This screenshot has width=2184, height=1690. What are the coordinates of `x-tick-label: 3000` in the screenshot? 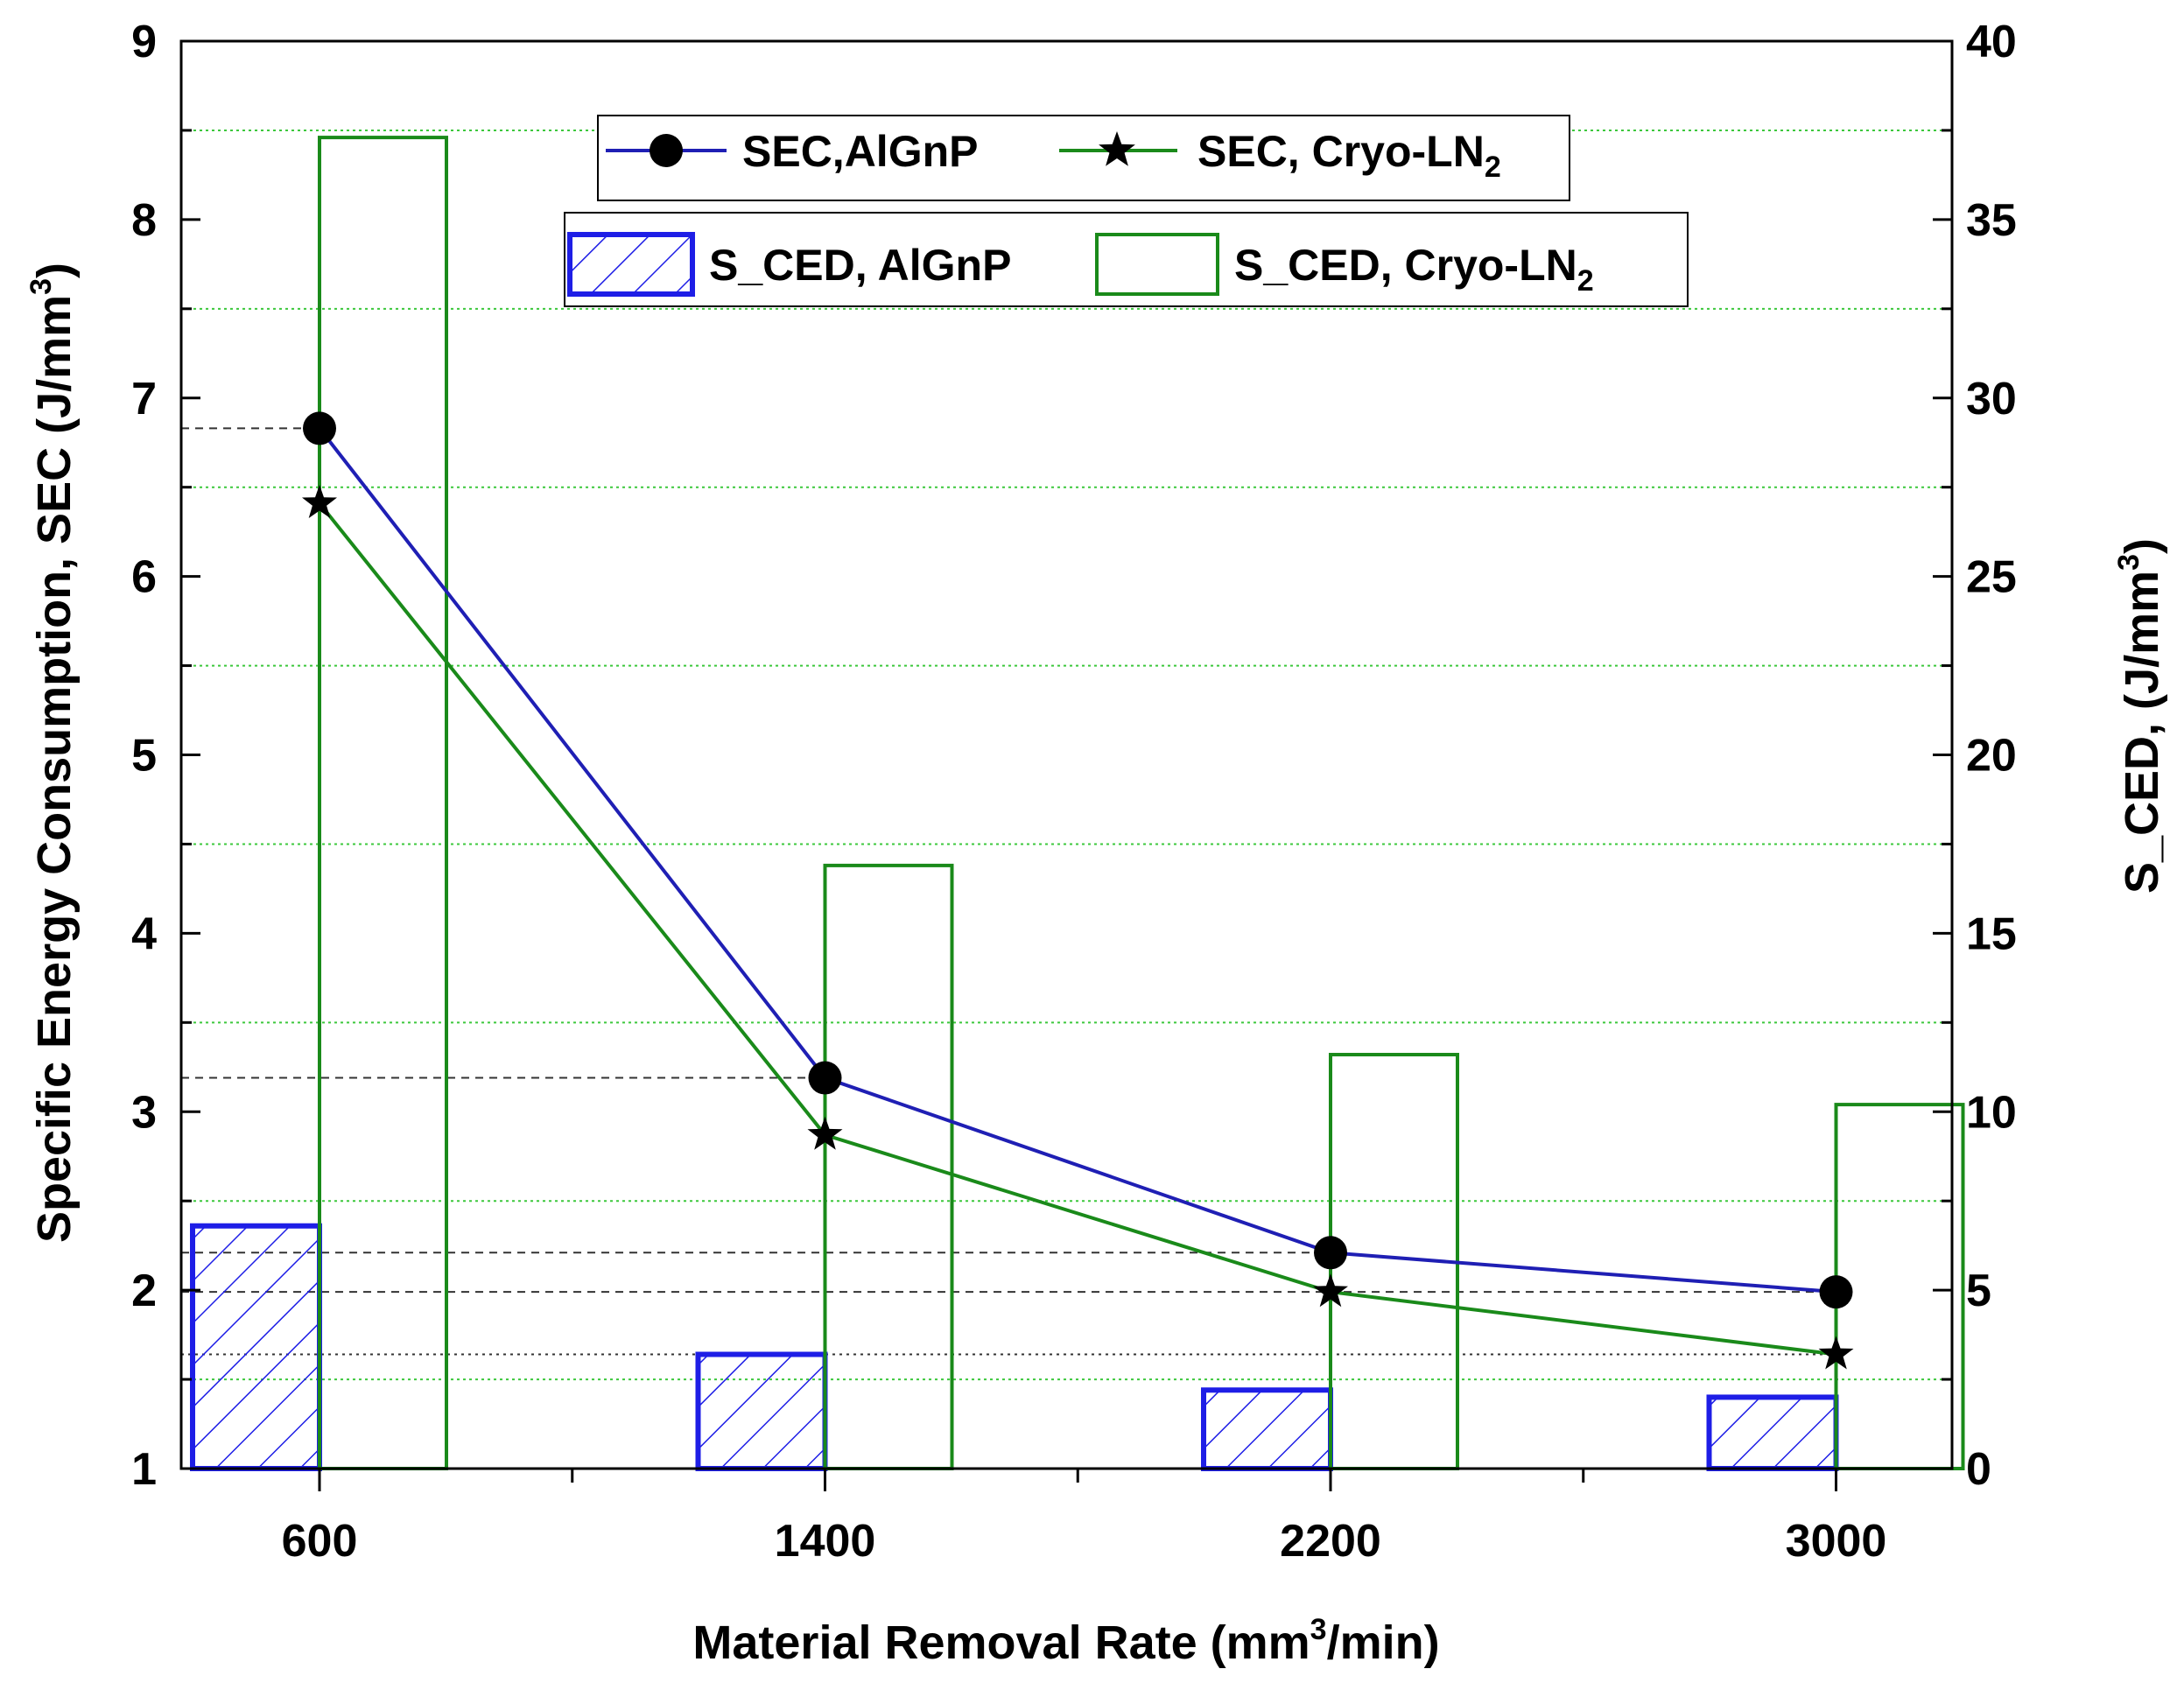 It's located at (1836, 1542).